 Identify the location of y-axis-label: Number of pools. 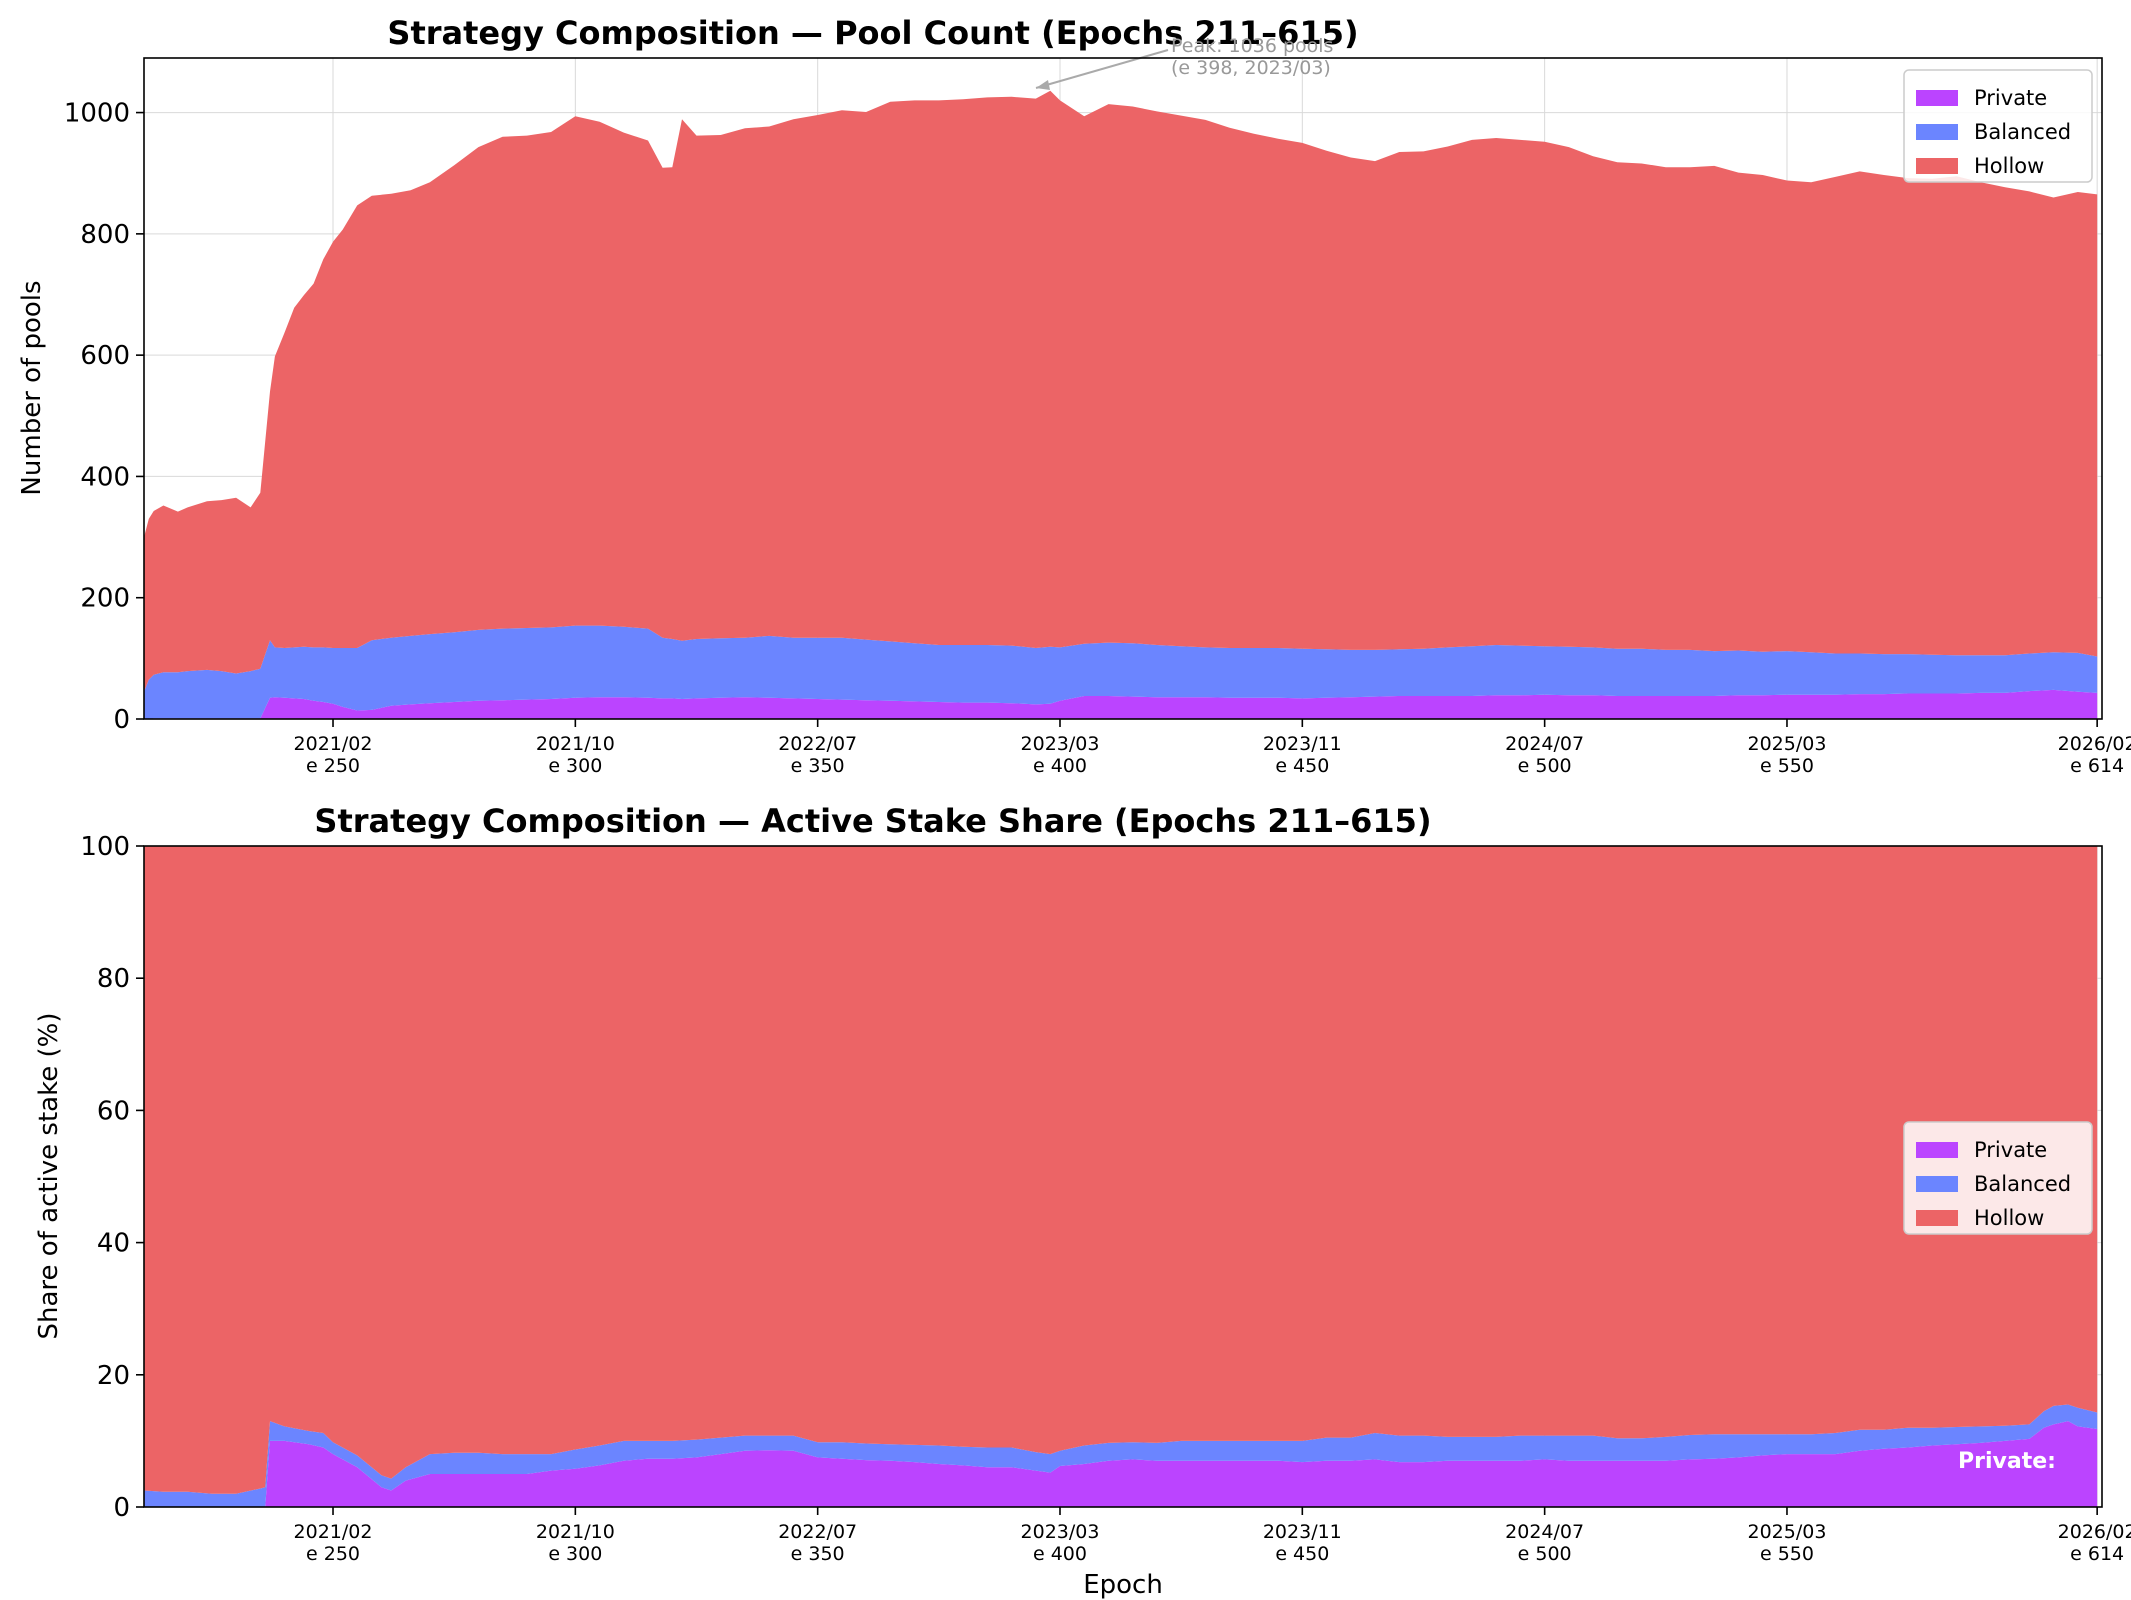
(32, 387).